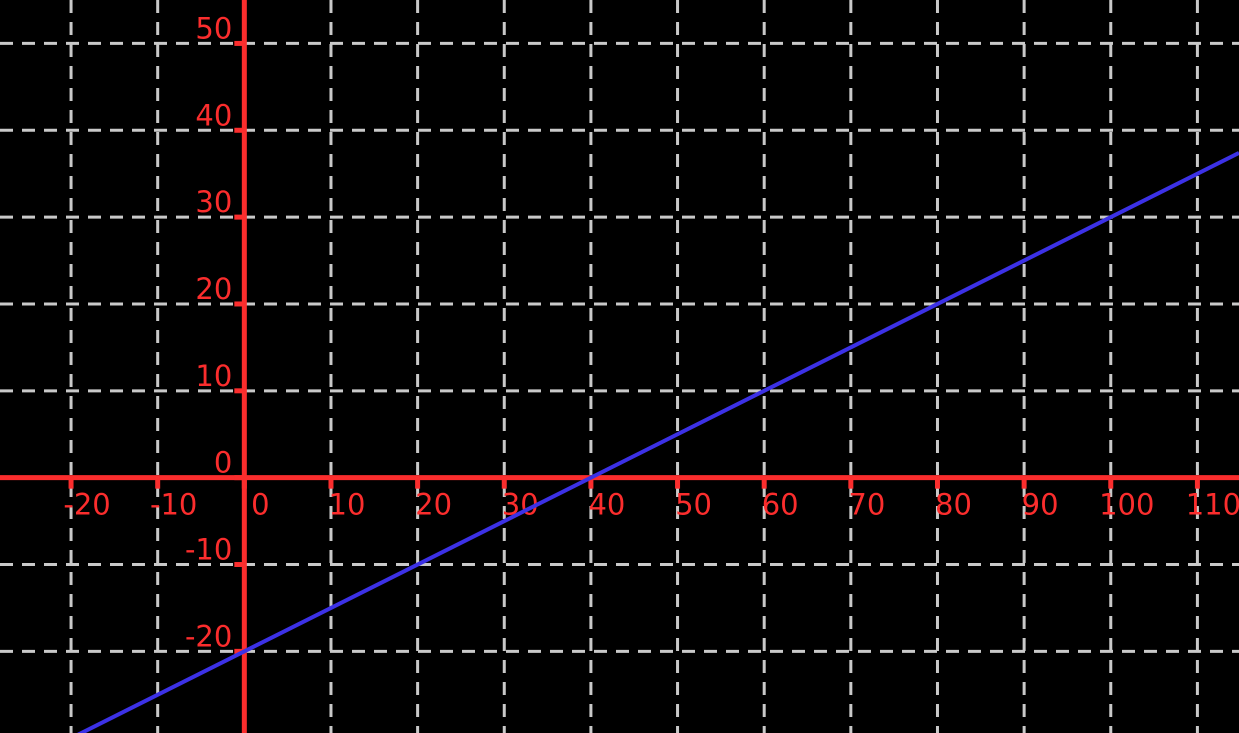 This screenshot has width=1239, height=733. Describe the element at coordinates (520, 505) in the screenshot. I see `x-tick-label: 30` at that location.